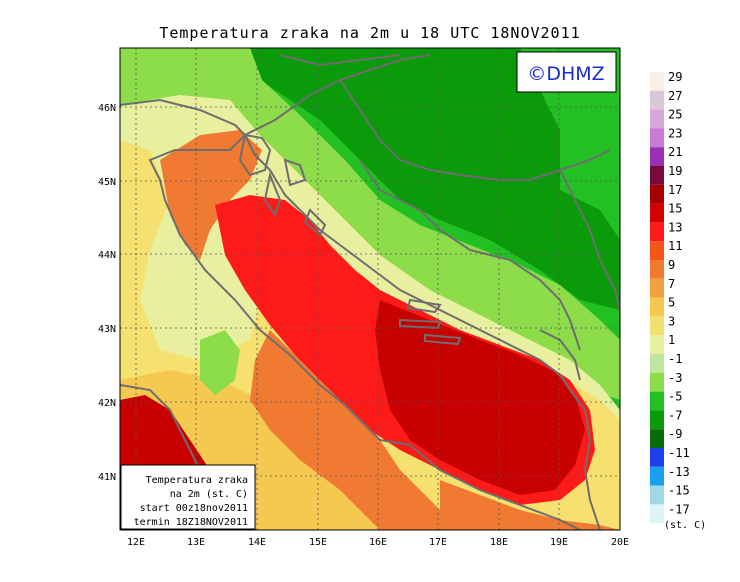  I want to click on legend-label: 17, so click(675, 190).